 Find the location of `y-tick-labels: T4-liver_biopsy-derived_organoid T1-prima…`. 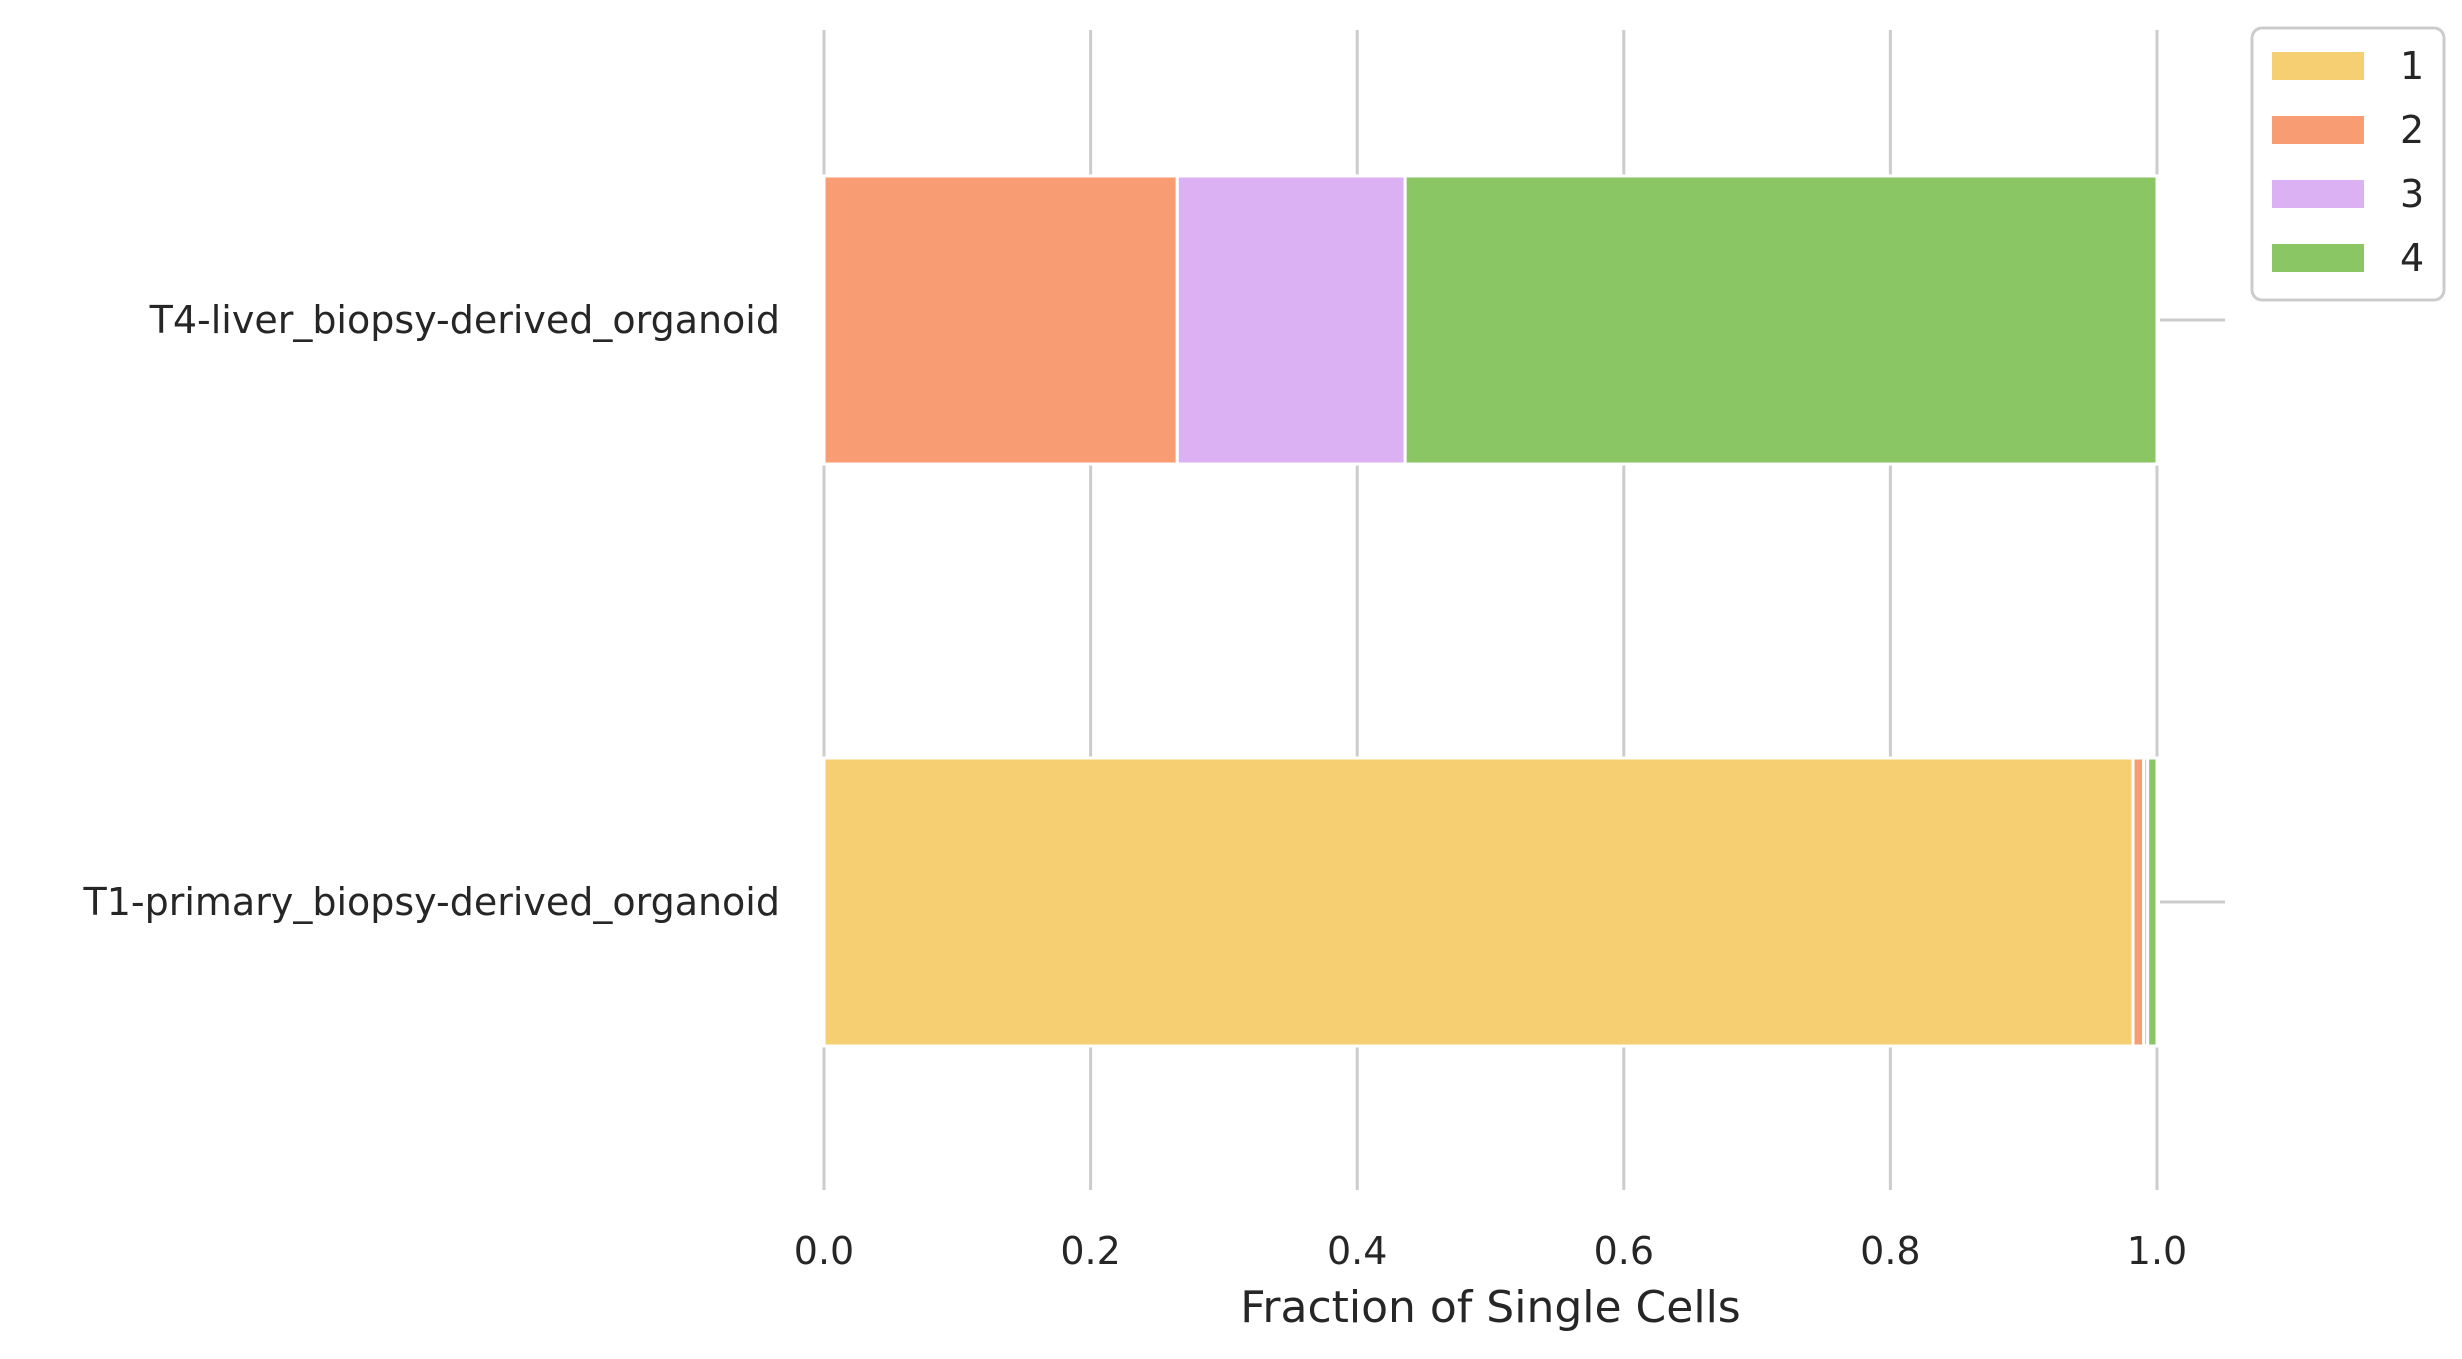

y-tick-labels: T4-liver_biopsy-derived_organoid T1-prima… is located at coordinates (432, 611).